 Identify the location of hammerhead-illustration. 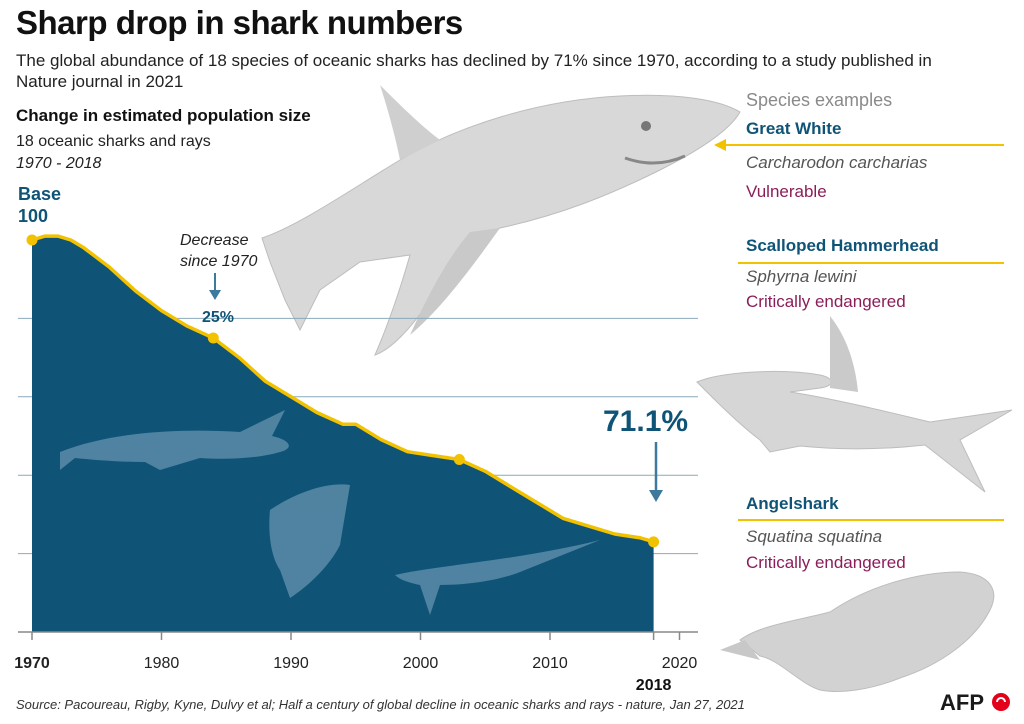
(854, 404).